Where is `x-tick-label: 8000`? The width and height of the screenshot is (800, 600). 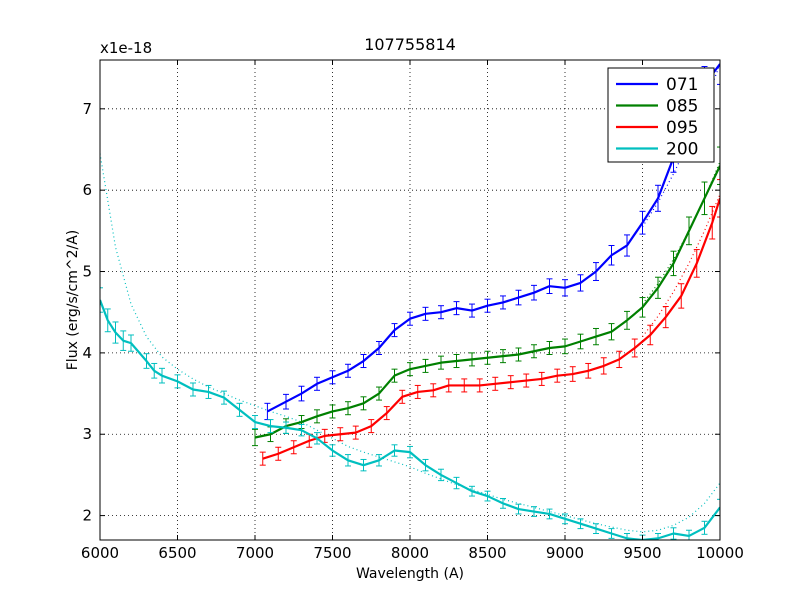
x-tick-label: 8000 is located at coordinates (410, 553).